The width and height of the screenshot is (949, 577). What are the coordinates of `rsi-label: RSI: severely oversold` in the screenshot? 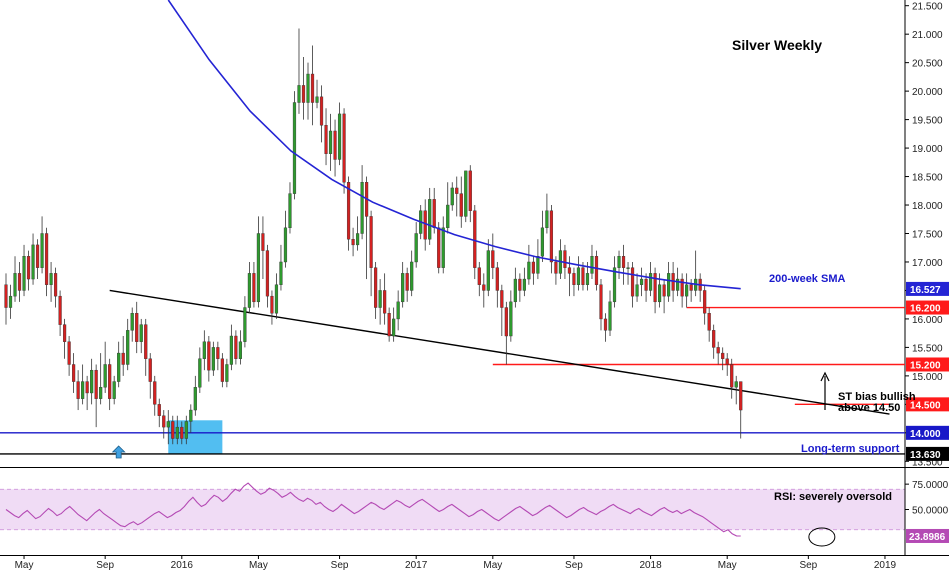 It's located at (833, 497).